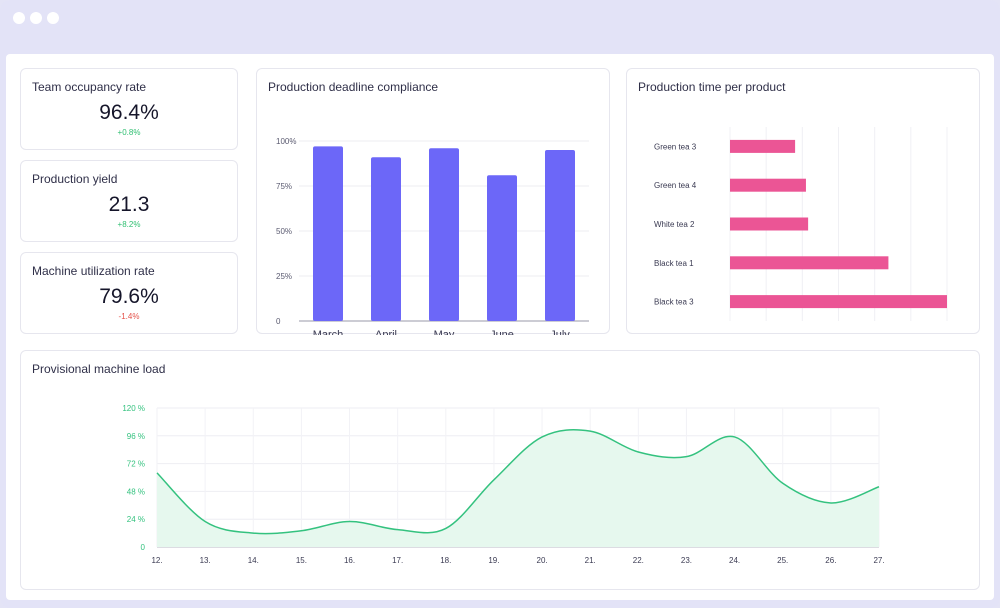  I want to click on kpi-delta: -1.4%, so click(129, 316).